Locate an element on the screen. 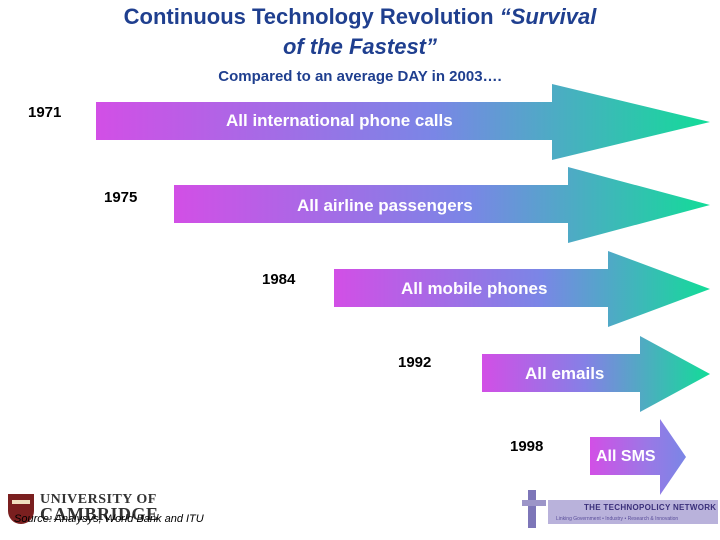 The image size is (720, 540). slide-title-line2: of the Fastest” is located at coordinates (360, 47).